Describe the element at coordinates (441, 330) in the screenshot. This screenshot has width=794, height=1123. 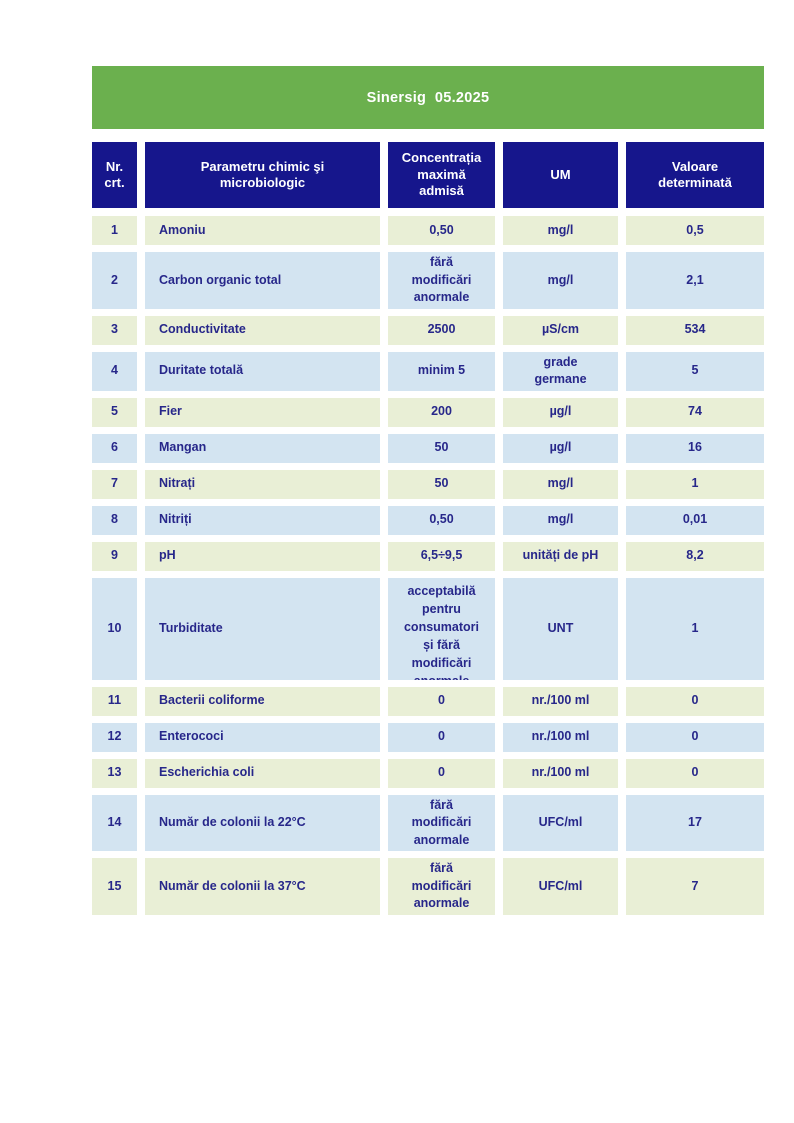
I see `cell-max-concentration: 2500` at that location.